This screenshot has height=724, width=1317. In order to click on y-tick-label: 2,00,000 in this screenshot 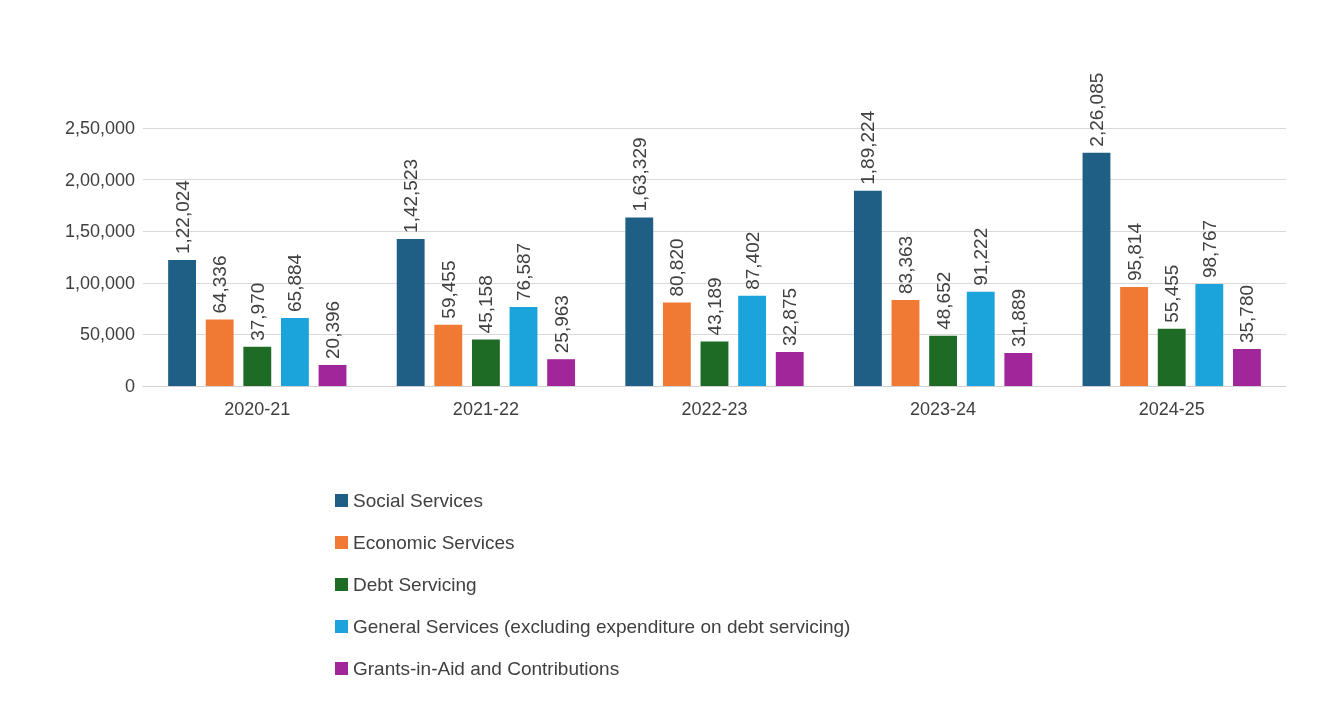, I will do `click(99, 179)`.